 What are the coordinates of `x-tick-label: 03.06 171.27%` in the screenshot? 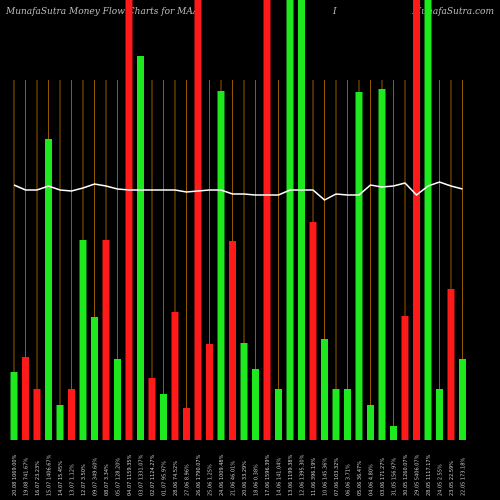 It's located at (383, 477).